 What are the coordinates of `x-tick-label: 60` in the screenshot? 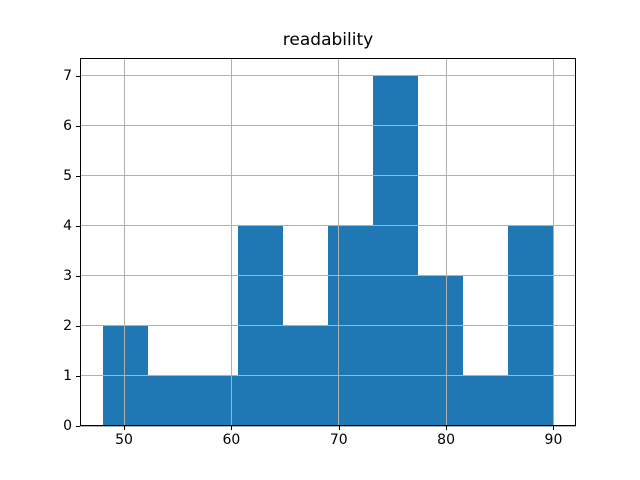 It's located at (231, 440).